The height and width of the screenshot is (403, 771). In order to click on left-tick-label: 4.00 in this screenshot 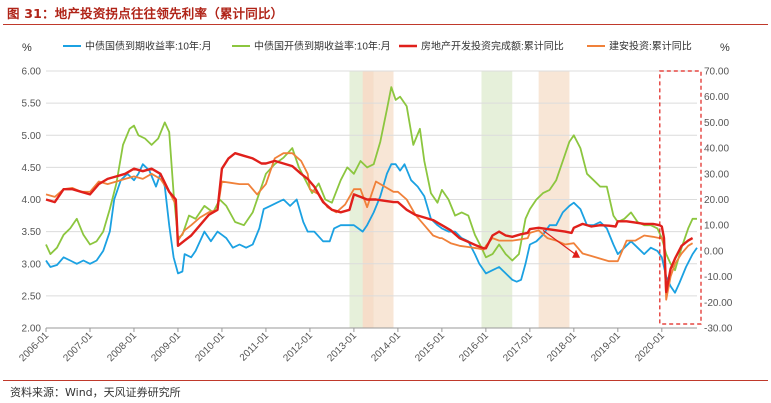, I will do `click(32, 200)`.